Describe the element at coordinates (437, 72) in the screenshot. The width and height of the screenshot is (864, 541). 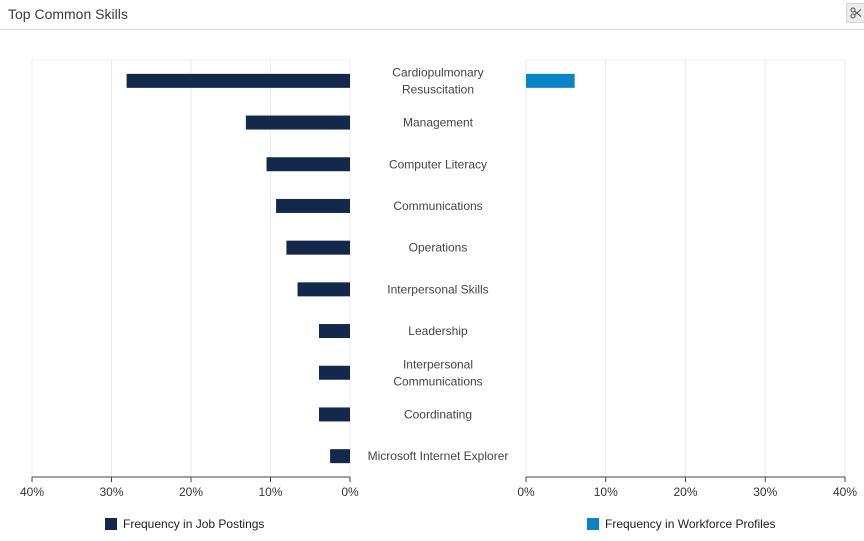
I see `category-label: Cardiopulmonary` at that location.